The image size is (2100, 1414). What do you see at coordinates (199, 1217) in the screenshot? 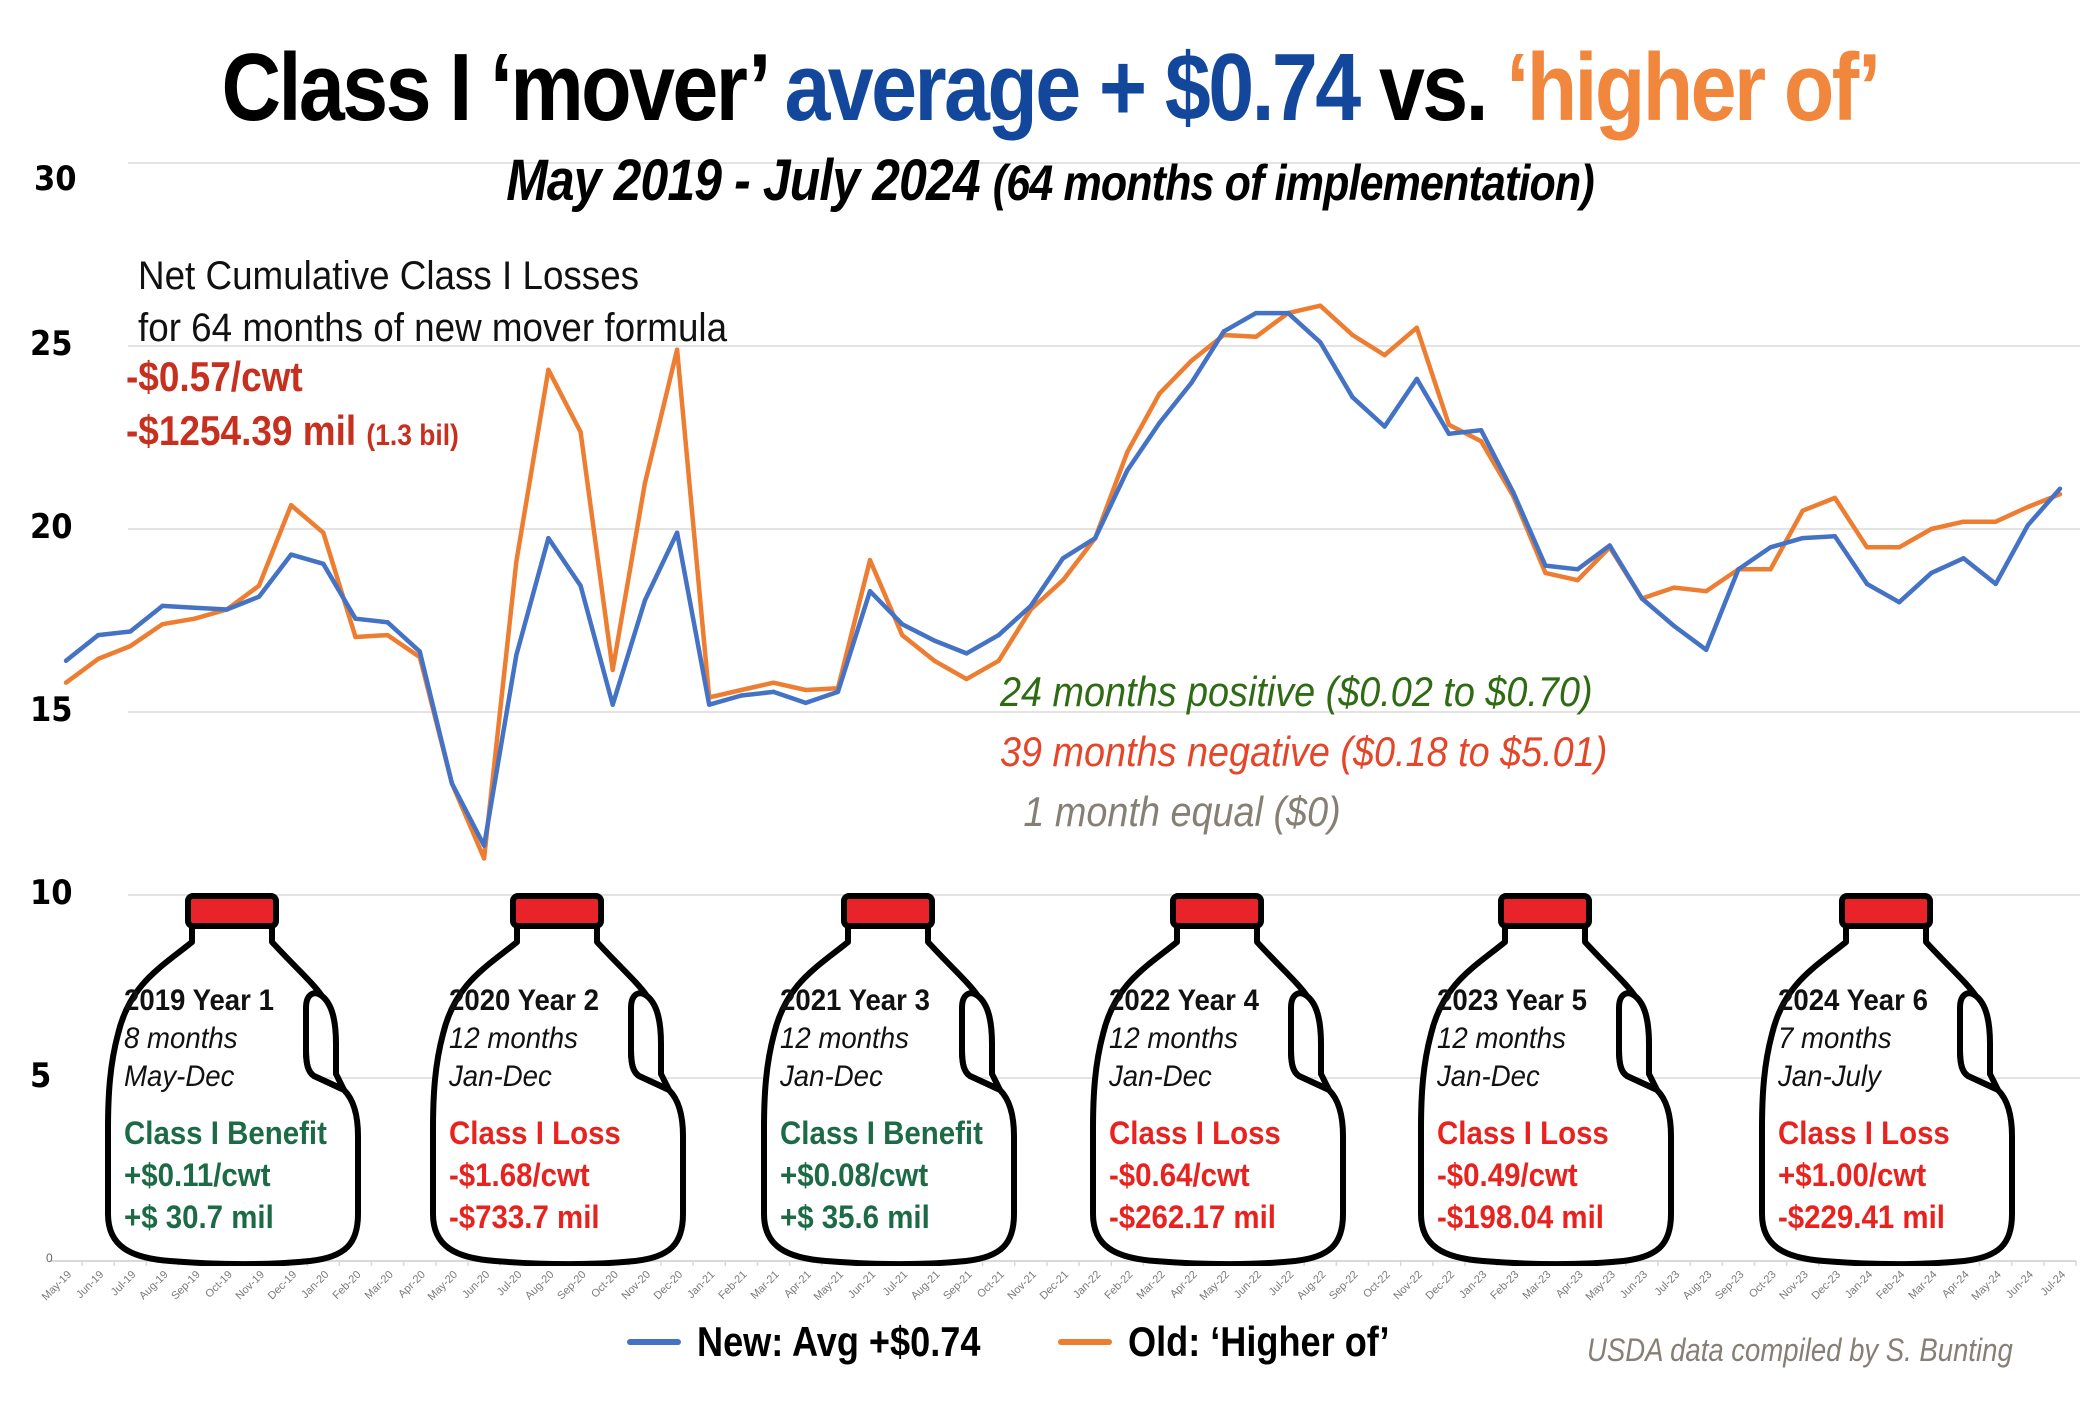
I see `jug-total-value: +$ 30.7 mil` at bounding box center [199, 1217].